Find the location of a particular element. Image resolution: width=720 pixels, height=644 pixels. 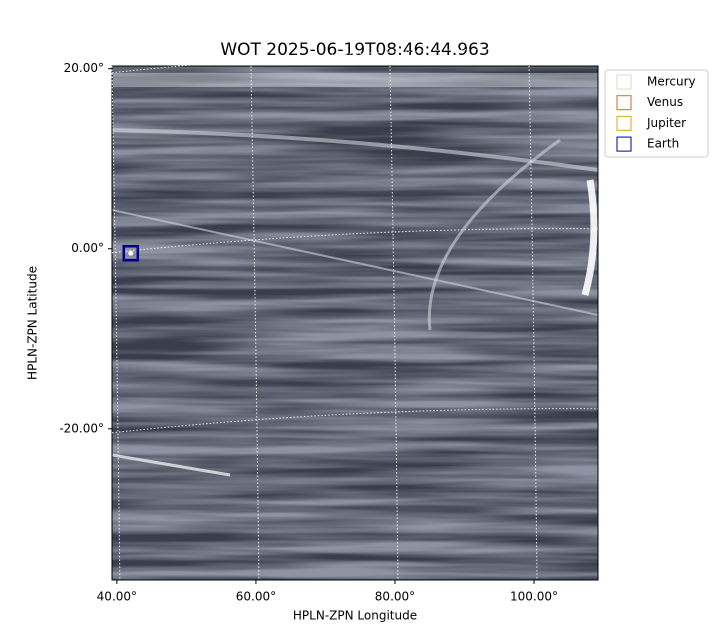

y-tick-label: 0.00° is located at coordinates (87, 248).